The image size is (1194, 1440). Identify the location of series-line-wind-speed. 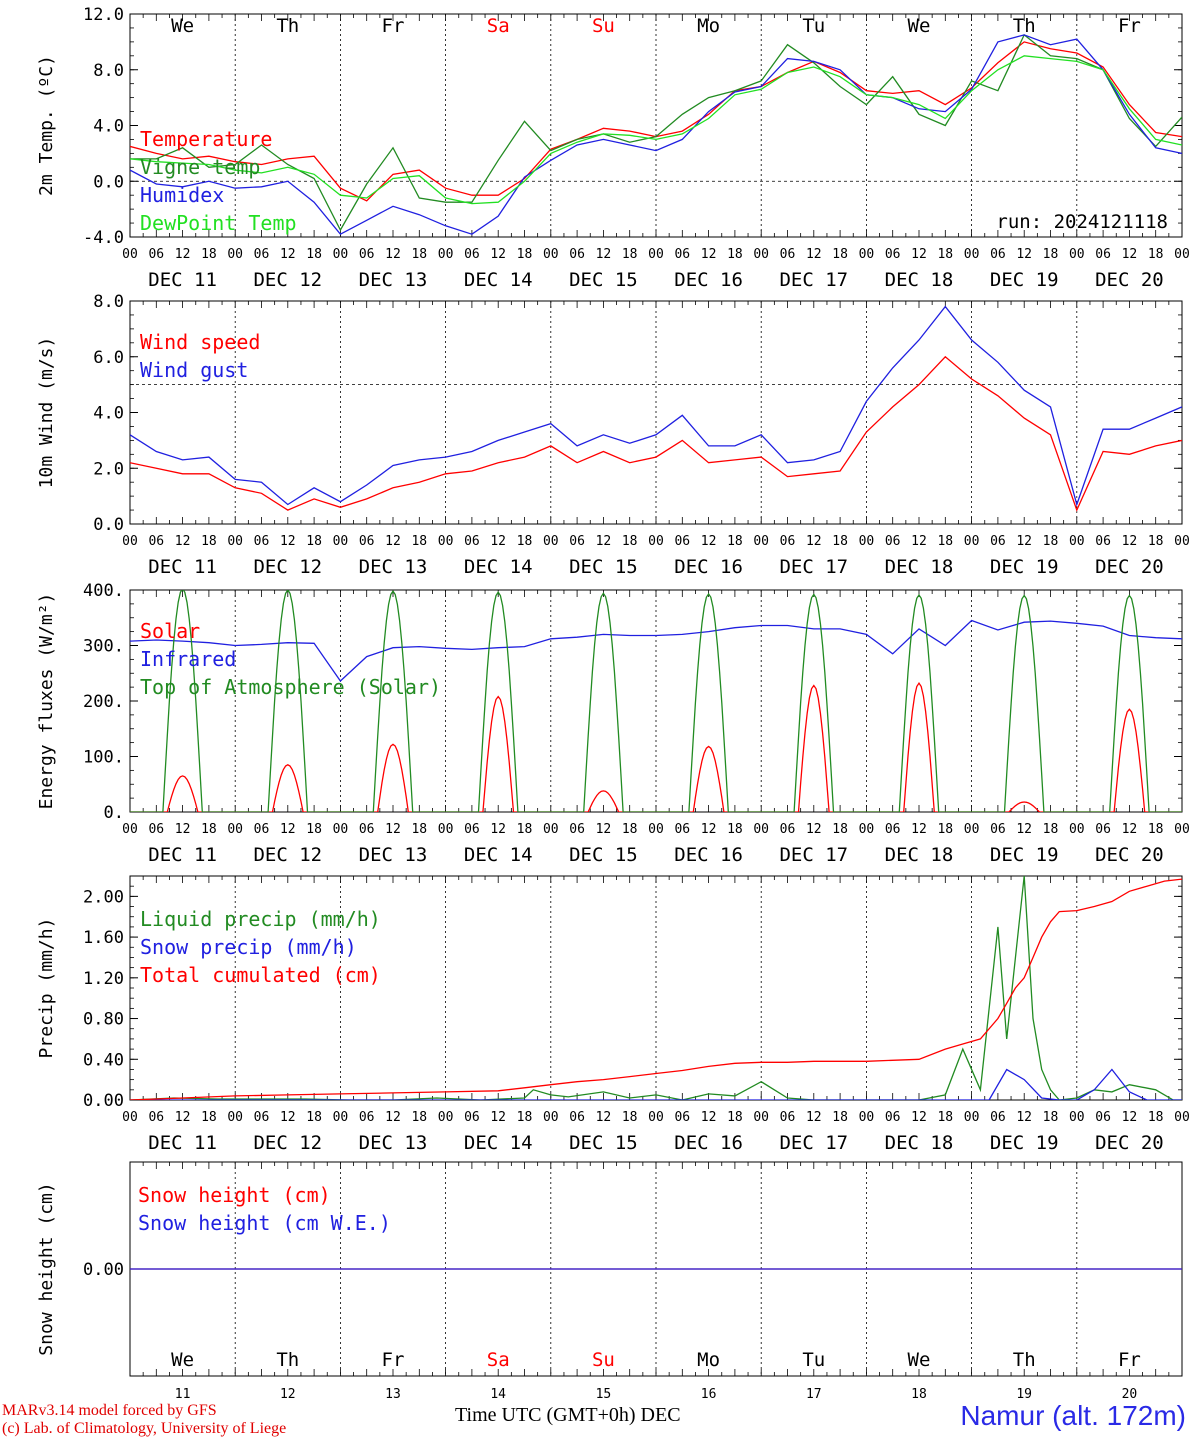
(656, 433).